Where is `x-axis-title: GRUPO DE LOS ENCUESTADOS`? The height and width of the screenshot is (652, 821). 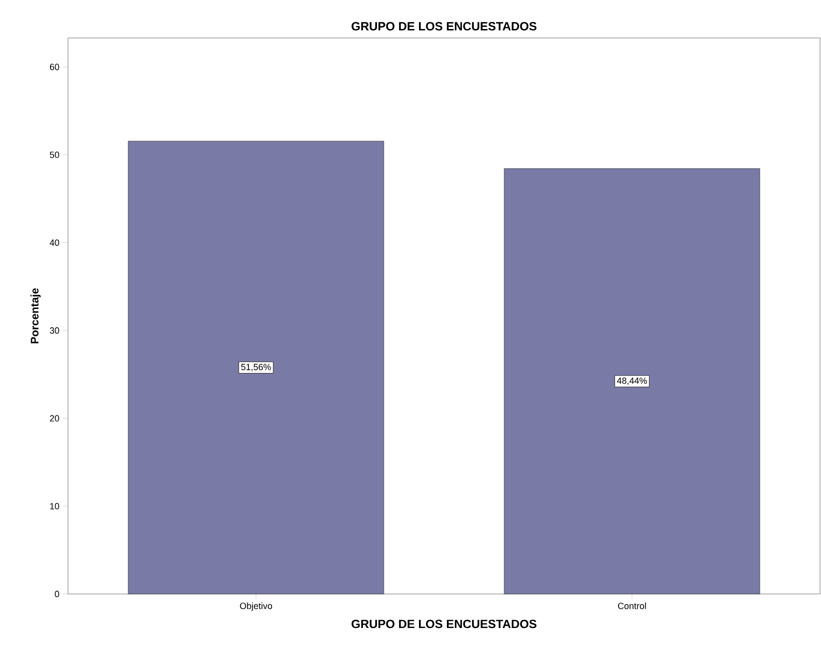
x-axis-title: GRUPO DE LOS ENCUESTADOS is located at coordinates (444, 624).